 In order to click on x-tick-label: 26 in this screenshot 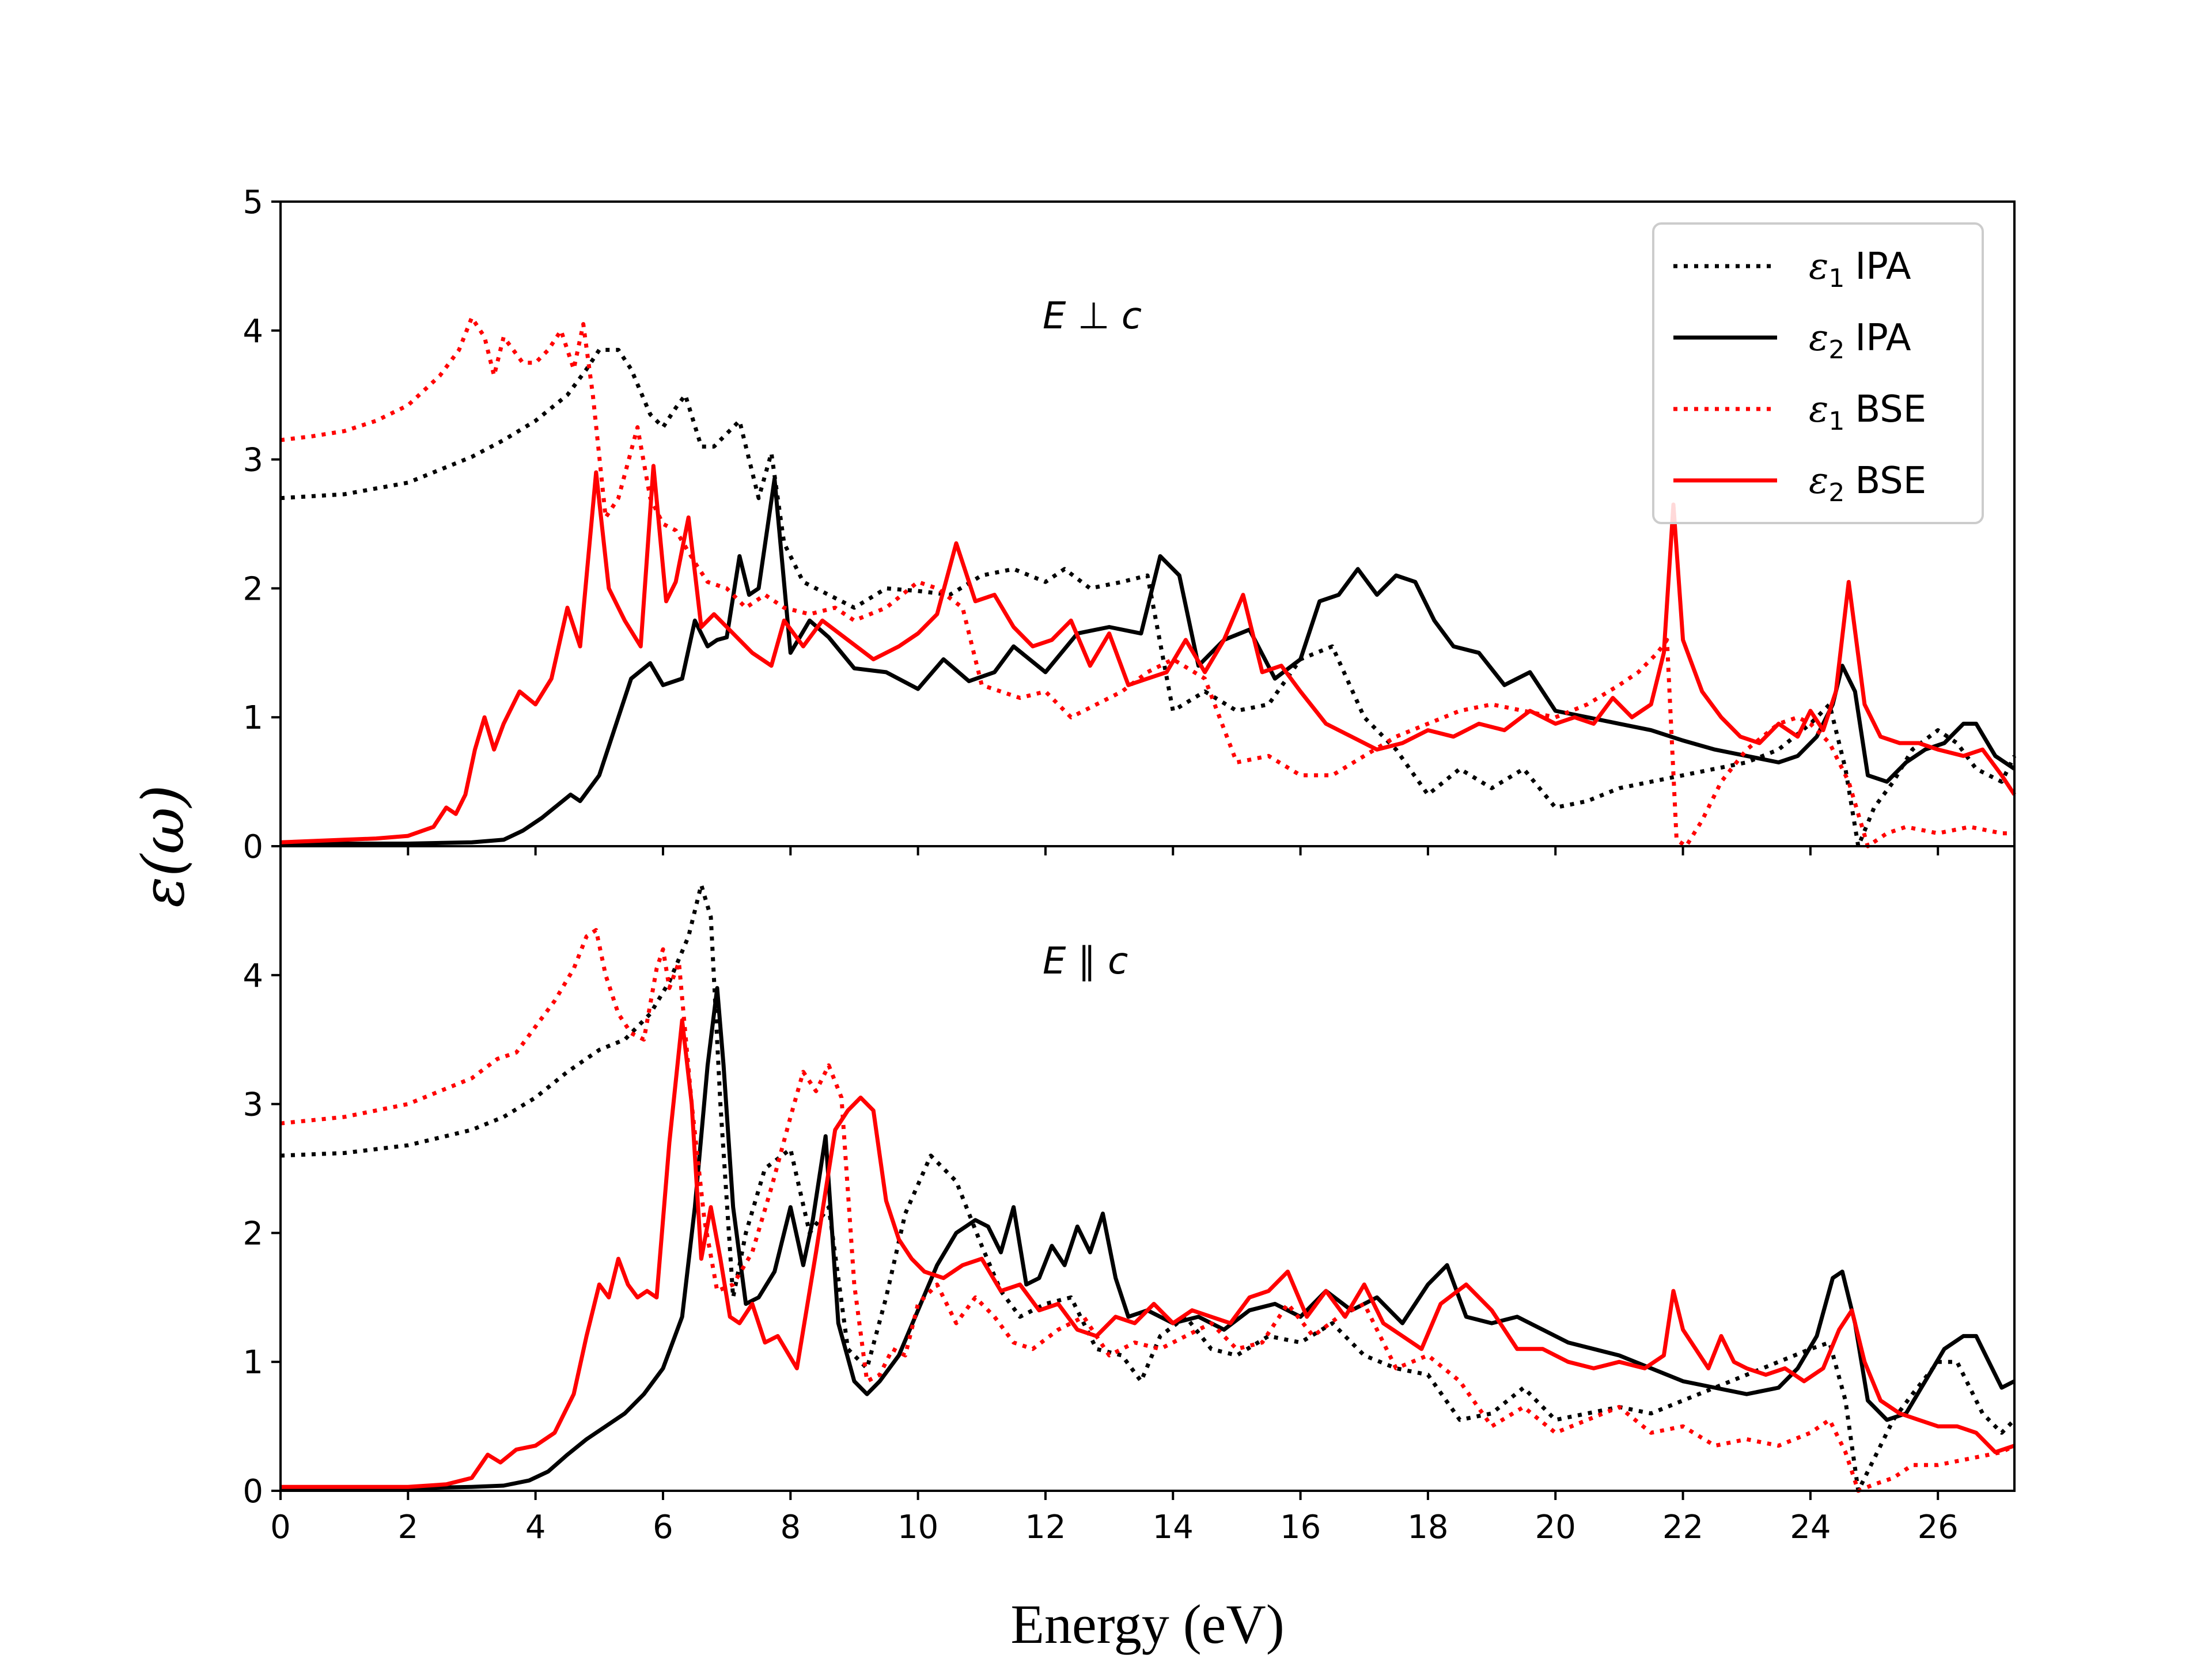, I will do `click(1938, 1527)`.